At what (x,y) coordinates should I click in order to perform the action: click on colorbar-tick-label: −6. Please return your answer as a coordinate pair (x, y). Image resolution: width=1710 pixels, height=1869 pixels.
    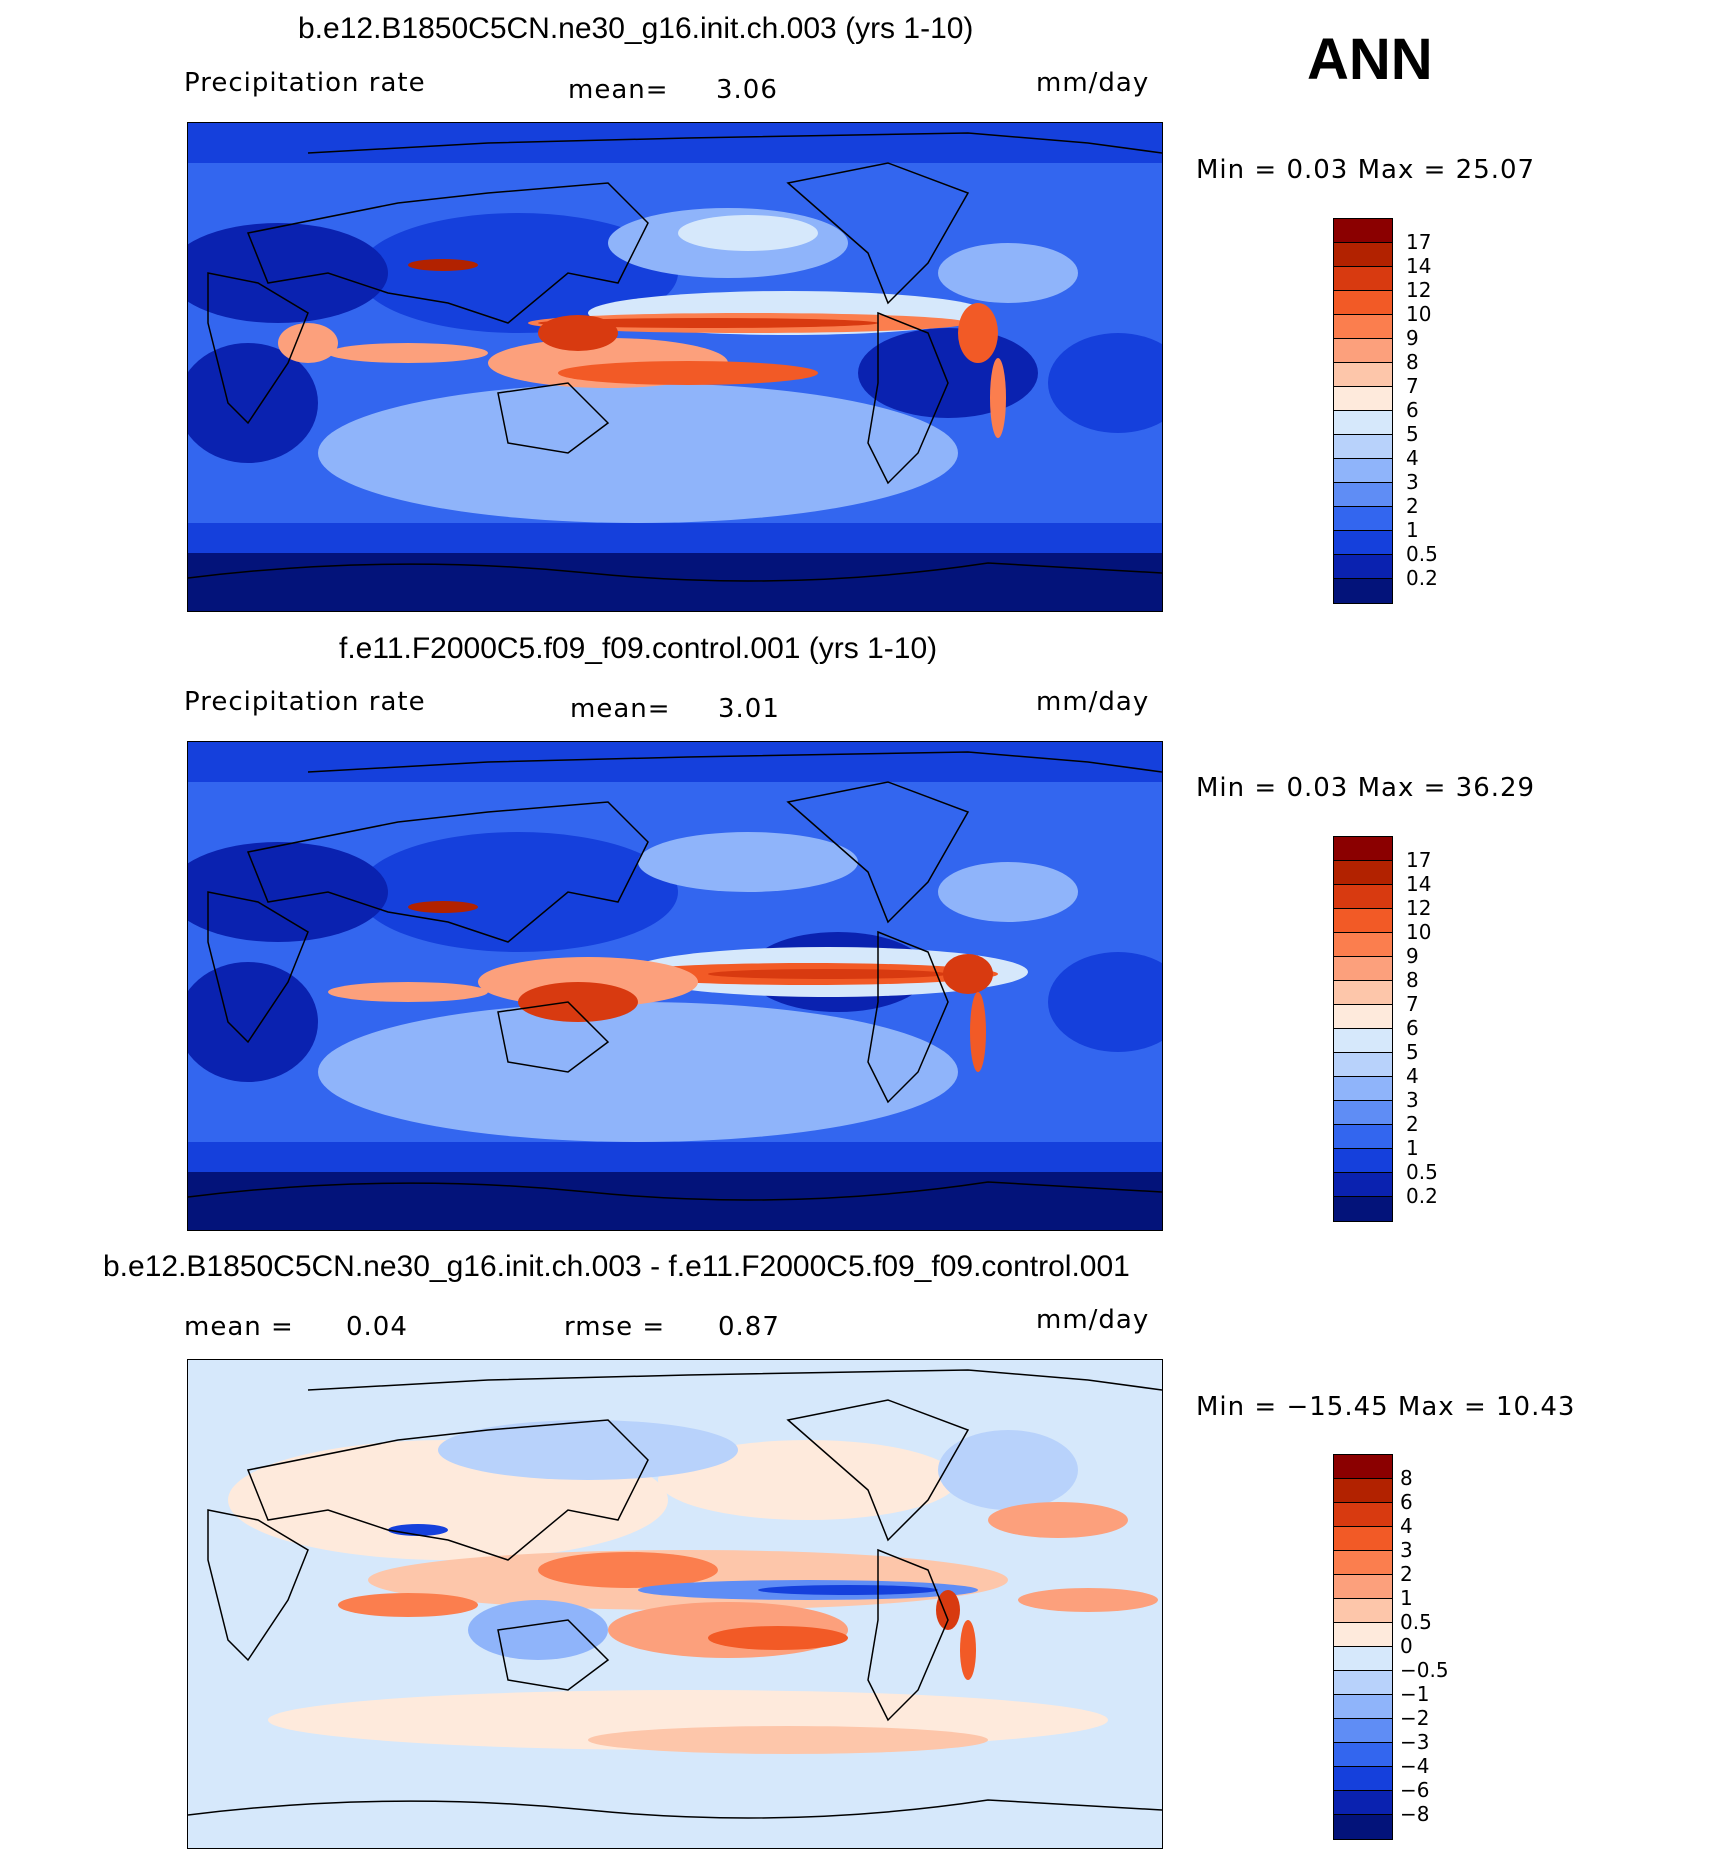
    Looking at the image, I should click on (1415, 1790).